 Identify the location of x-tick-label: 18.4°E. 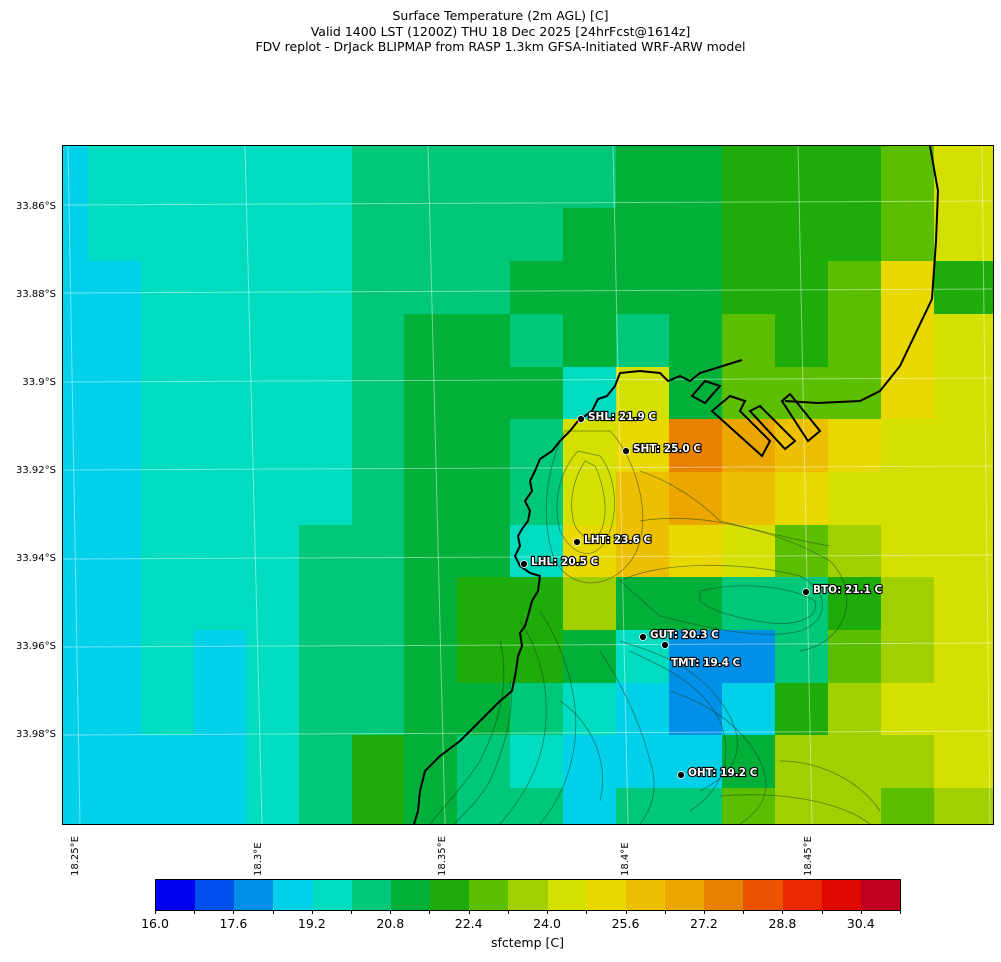
(625, 859).